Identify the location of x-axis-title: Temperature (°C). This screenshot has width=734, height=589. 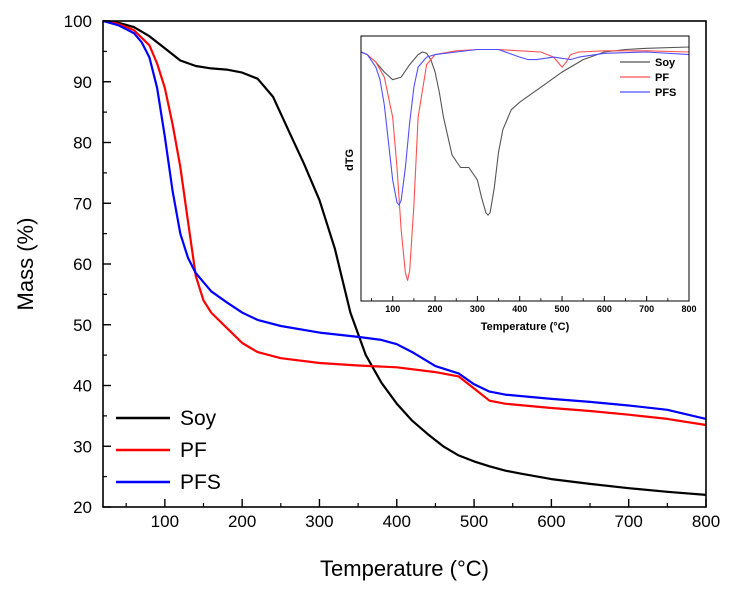
(404, 568).